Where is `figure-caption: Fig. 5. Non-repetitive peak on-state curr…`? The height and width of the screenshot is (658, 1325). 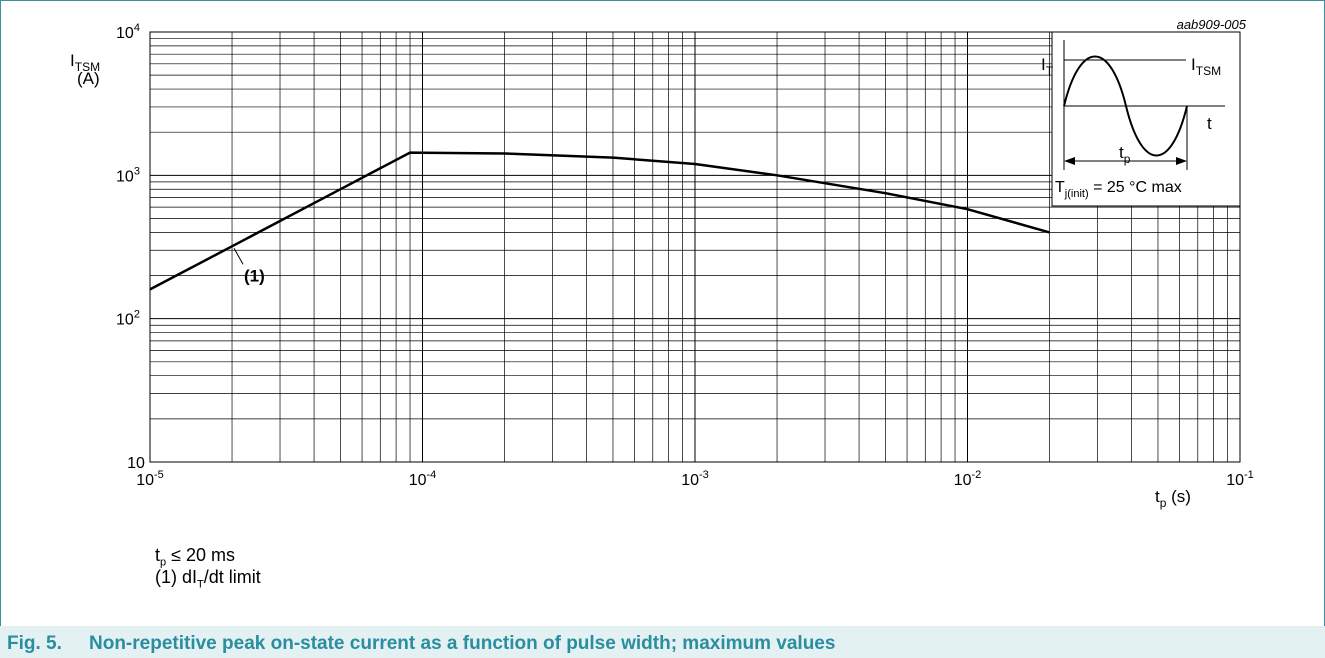
figure-caption: Fig. 5. Non-repetitive peak on-state curr… is located at coordinates (421, 644).